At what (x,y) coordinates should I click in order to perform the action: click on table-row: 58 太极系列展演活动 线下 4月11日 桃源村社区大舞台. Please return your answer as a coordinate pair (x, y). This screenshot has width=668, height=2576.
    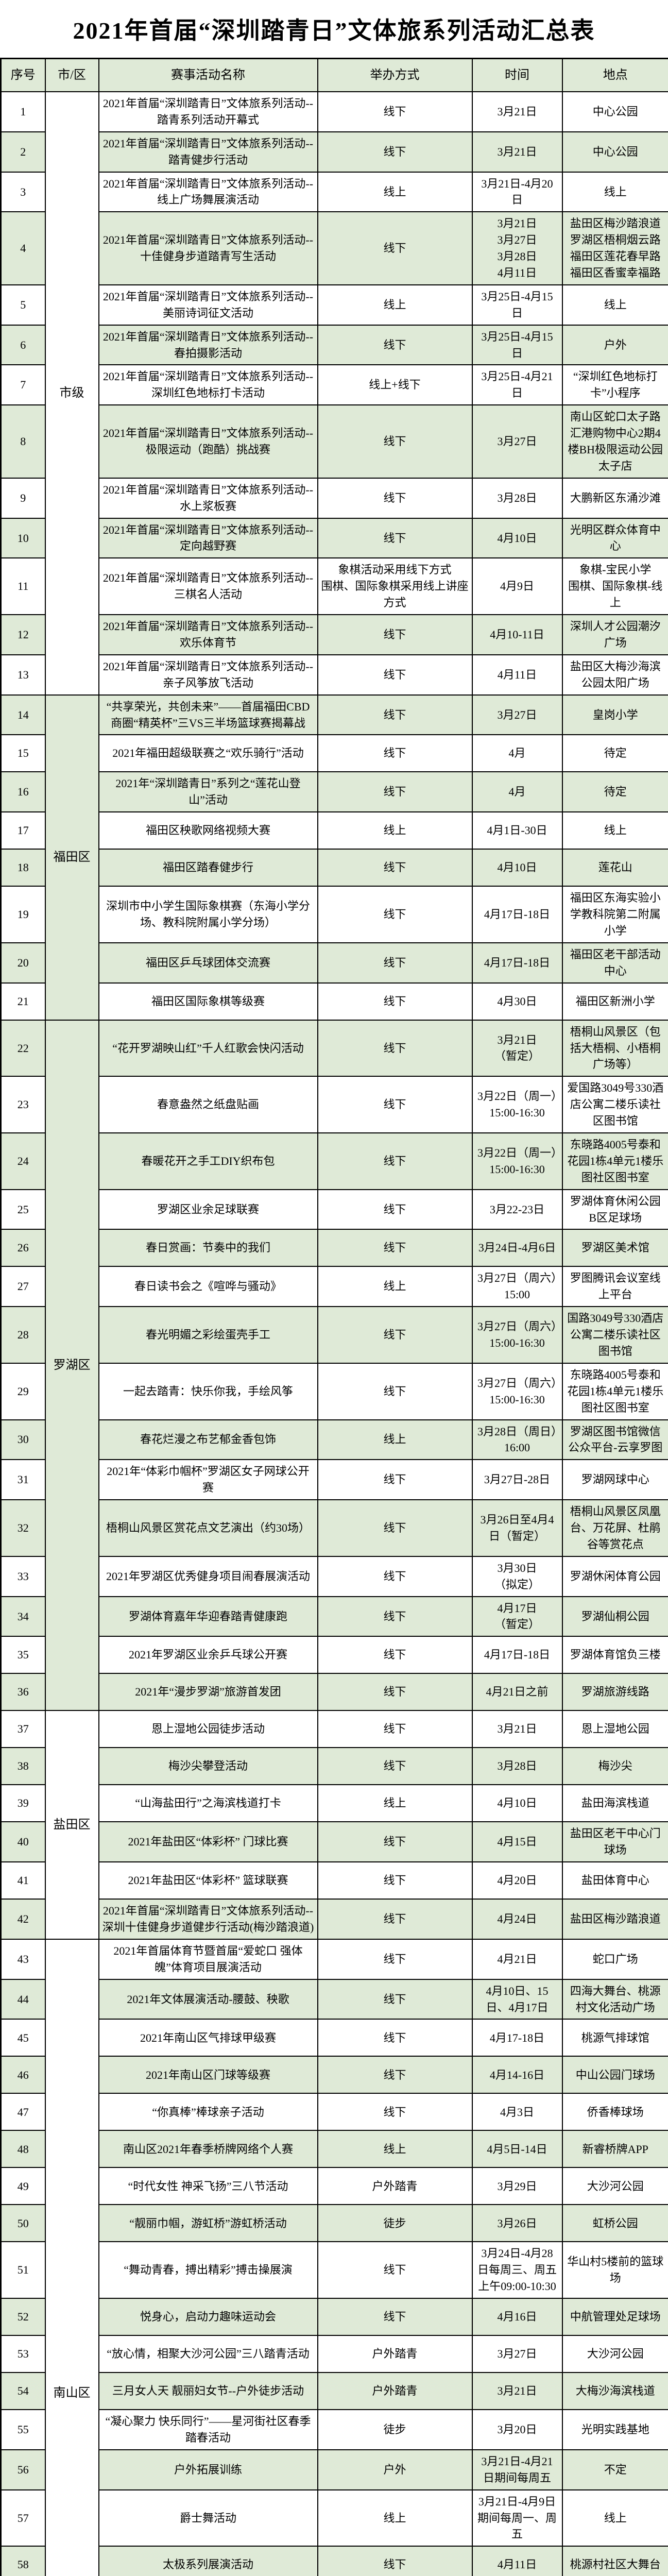
    Looking at the image, I should click on (334, 2561).